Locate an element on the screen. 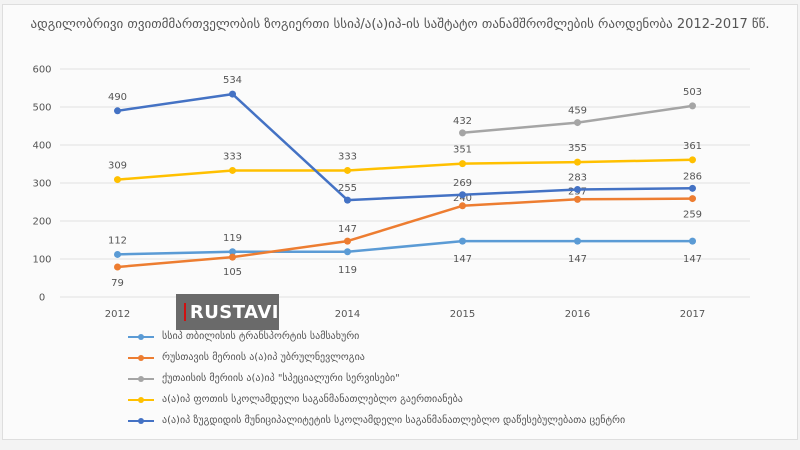 The width and height of the screenshot is (800, 450). data-label: 459 is located at coordinates (577, 111).